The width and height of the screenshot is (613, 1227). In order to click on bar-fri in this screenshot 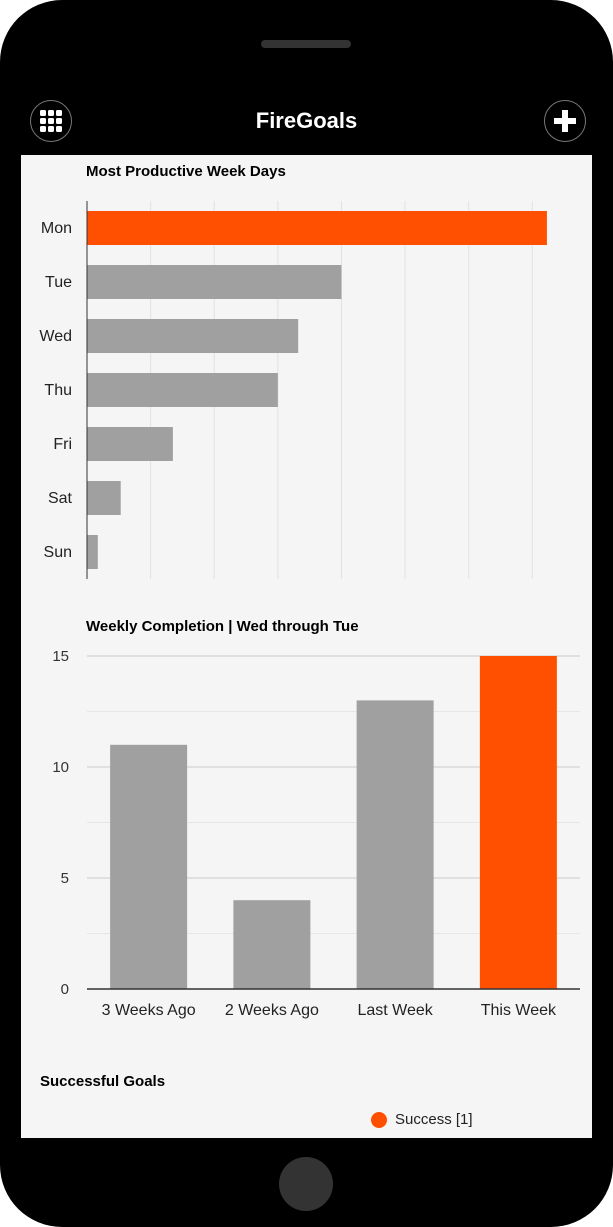, I will do `click(130, 444)`.